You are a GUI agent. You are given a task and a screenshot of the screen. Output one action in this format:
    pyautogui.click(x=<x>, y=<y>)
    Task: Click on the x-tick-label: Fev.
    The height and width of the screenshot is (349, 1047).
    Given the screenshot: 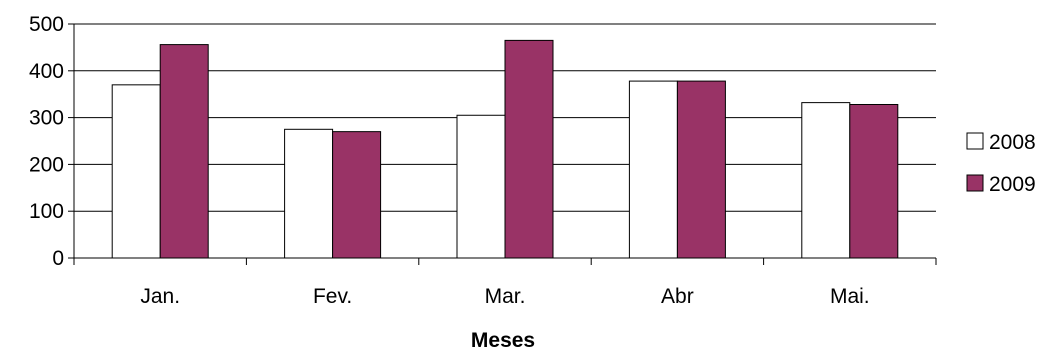 What is the action you would take?
    pyautogui.click(x=332, y=296)
    